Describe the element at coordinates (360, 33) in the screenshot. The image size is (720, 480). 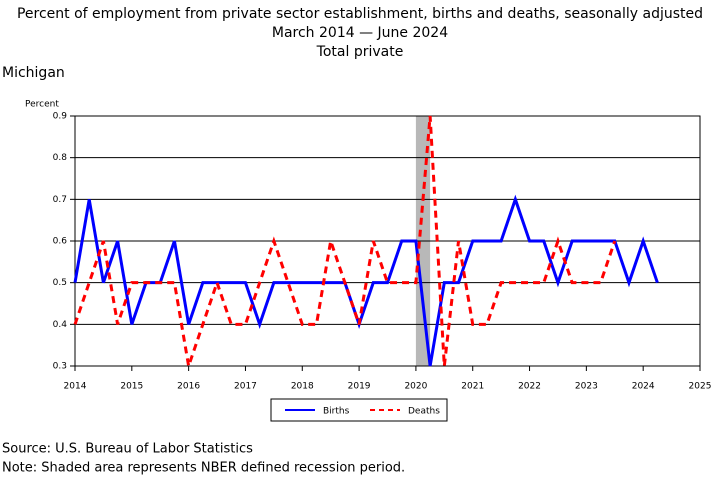
I see `chart-subtitle: March 2014 — June 2024` at that location.